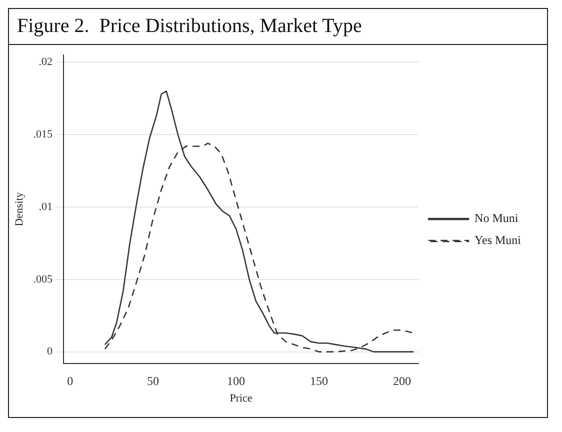  I want to click on y-tick-label: .015, so click(43, 134).